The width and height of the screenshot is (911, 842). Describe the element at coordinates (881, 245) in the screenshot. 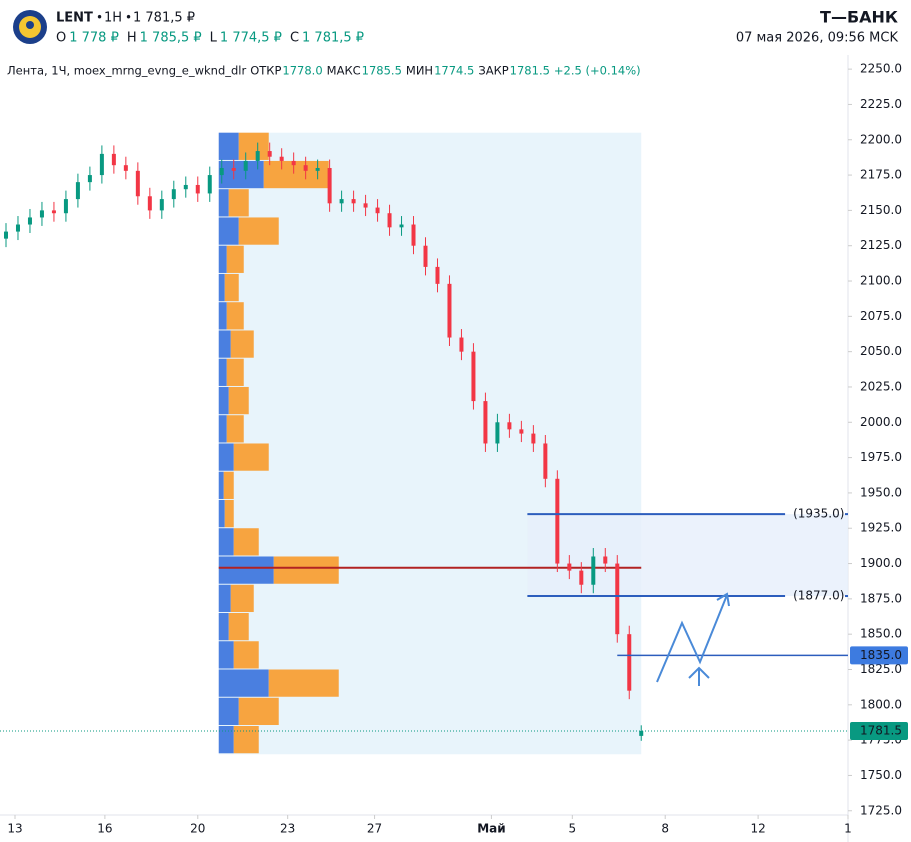

I see `y-tick-label: 2125.0` at that location.